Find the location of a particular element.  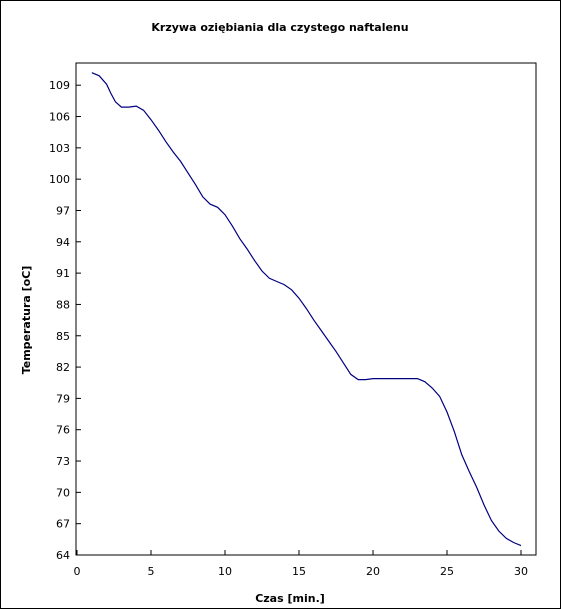

y-tick-label: 73 is located at coordinates (63, 461).